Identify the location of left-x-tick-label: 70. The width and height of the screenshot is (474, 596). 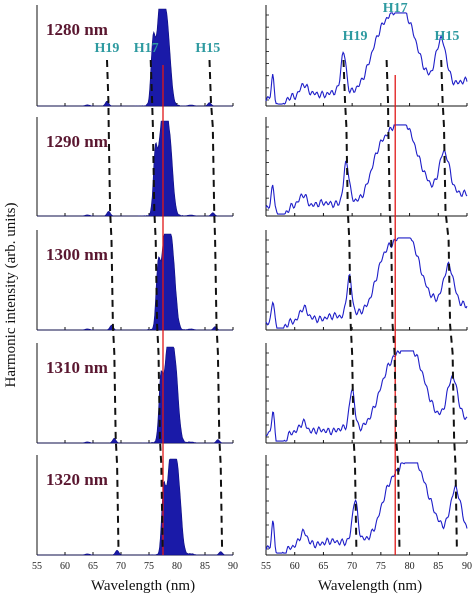
(121, 566).